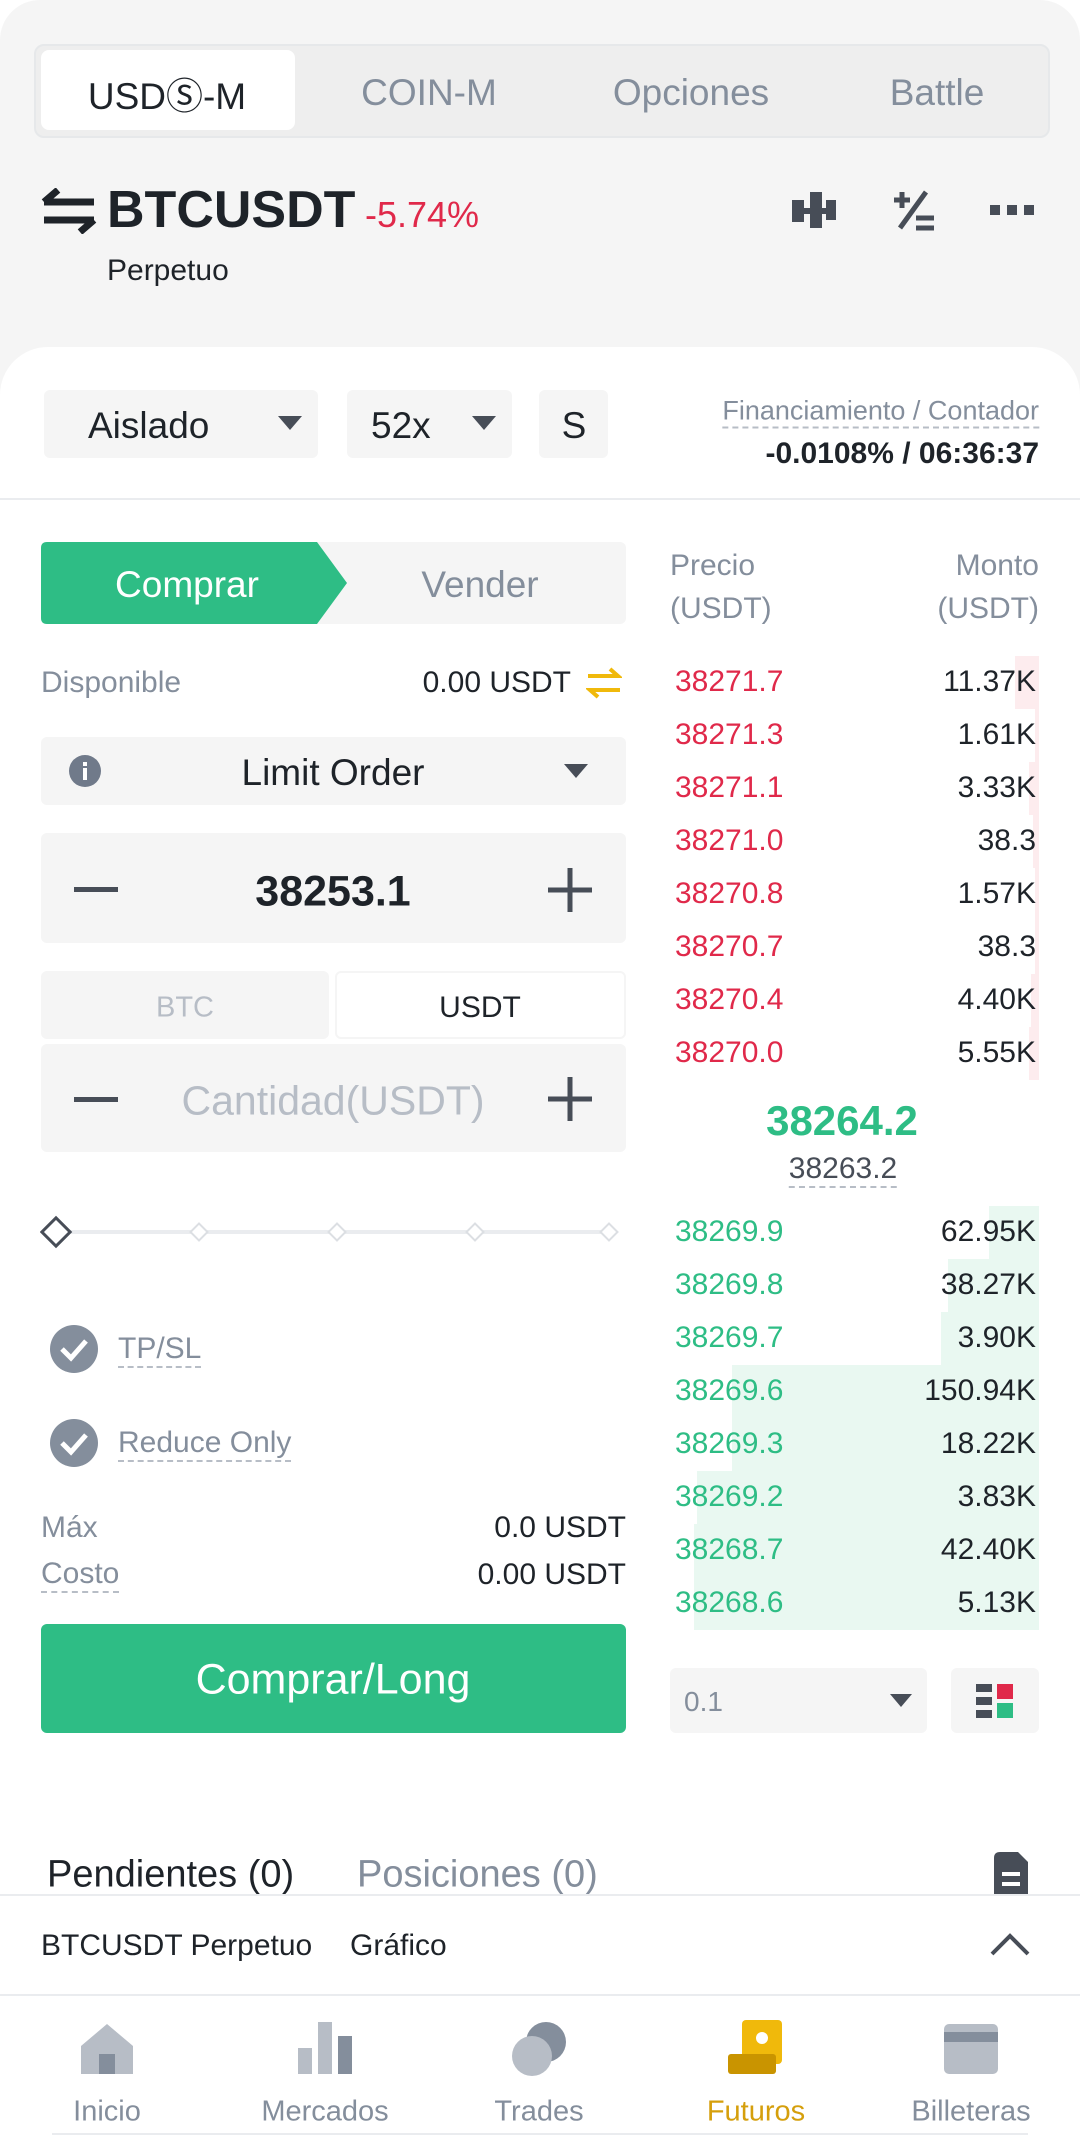  What do you see at coordinates (729, 787) in the screenshot?
I see `ask-price: 38271.1` at bounding box center [729, 787].